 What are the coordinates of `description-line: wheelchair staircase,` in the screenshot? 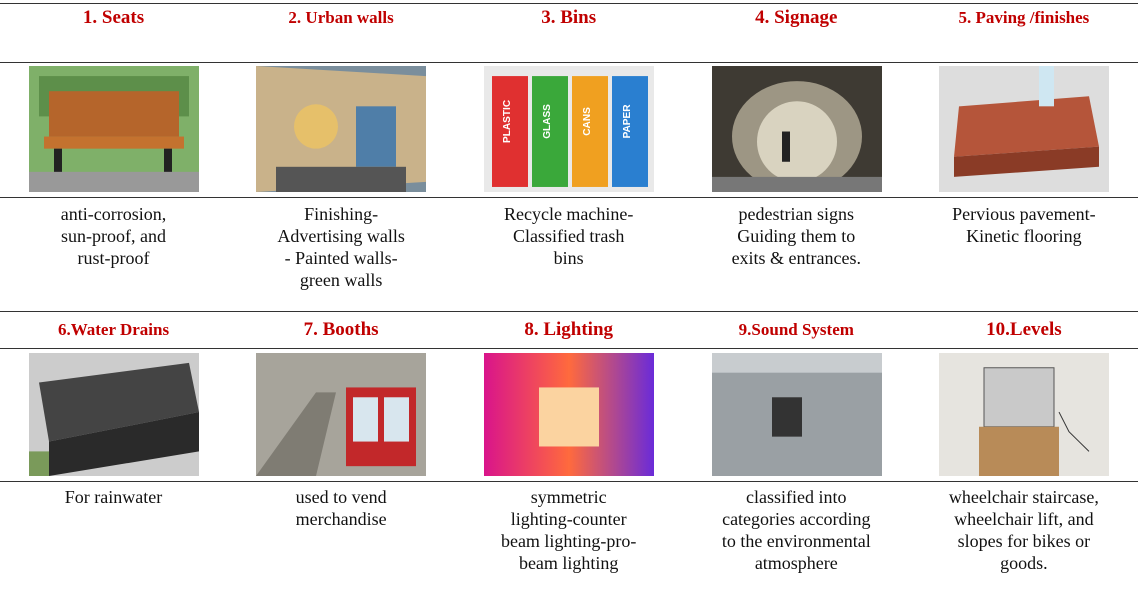 It's located at (1023, 497).